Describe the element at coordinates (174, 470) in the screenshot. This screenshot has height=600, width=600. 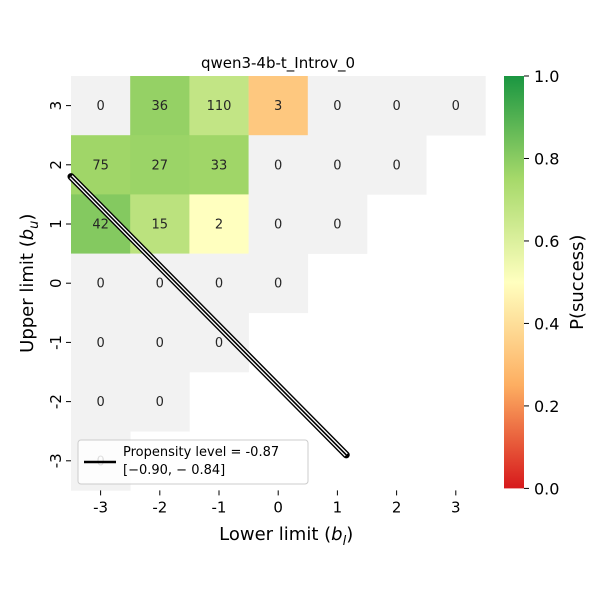
I see `legend-interval-label: [−0.90, − 0.84]` at that location.